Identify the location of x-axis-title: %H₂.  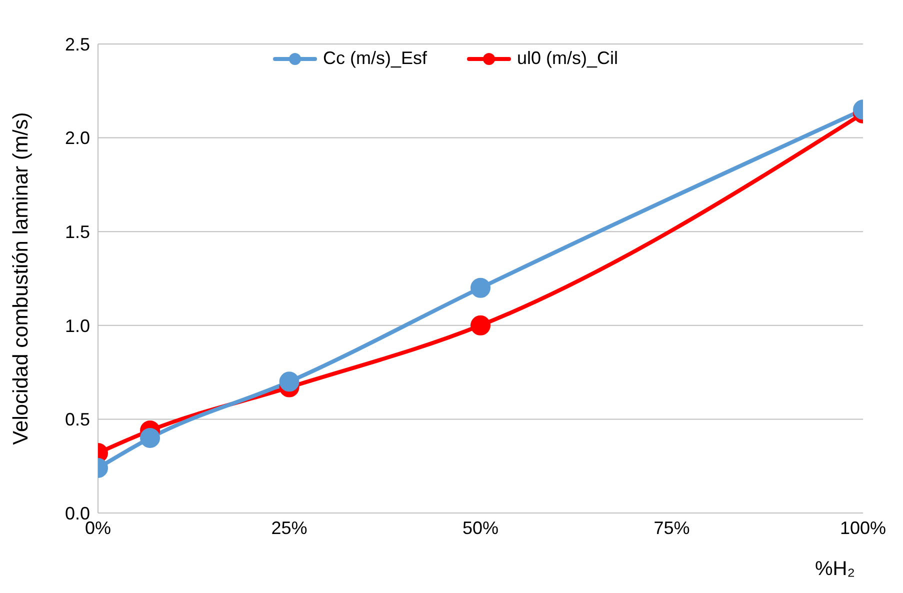
(835, 569).